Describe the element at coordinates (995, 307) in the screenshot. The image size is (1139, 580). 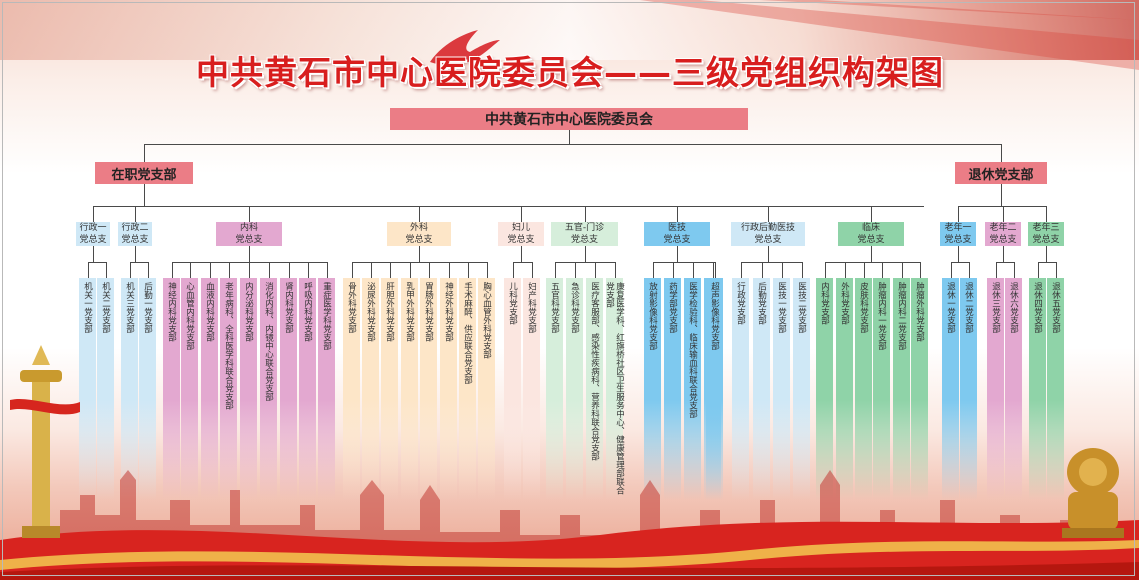
I see `party-branch-label: 退休三党支部` at that location.